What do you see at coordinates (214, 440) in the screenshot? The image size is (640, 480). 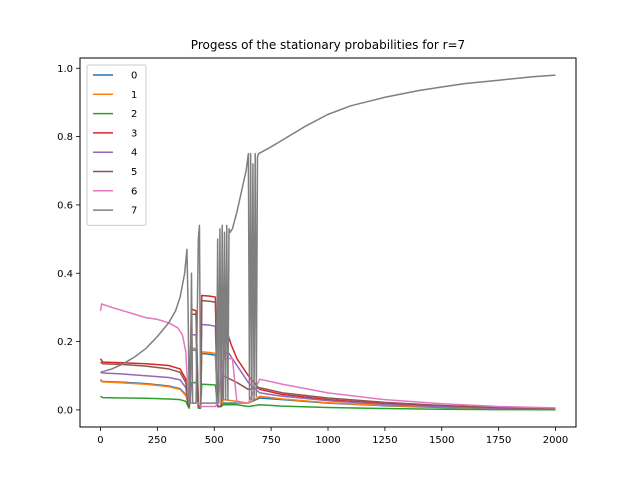 I see `x-tick-label: 500` at bounding box center [214, 440].